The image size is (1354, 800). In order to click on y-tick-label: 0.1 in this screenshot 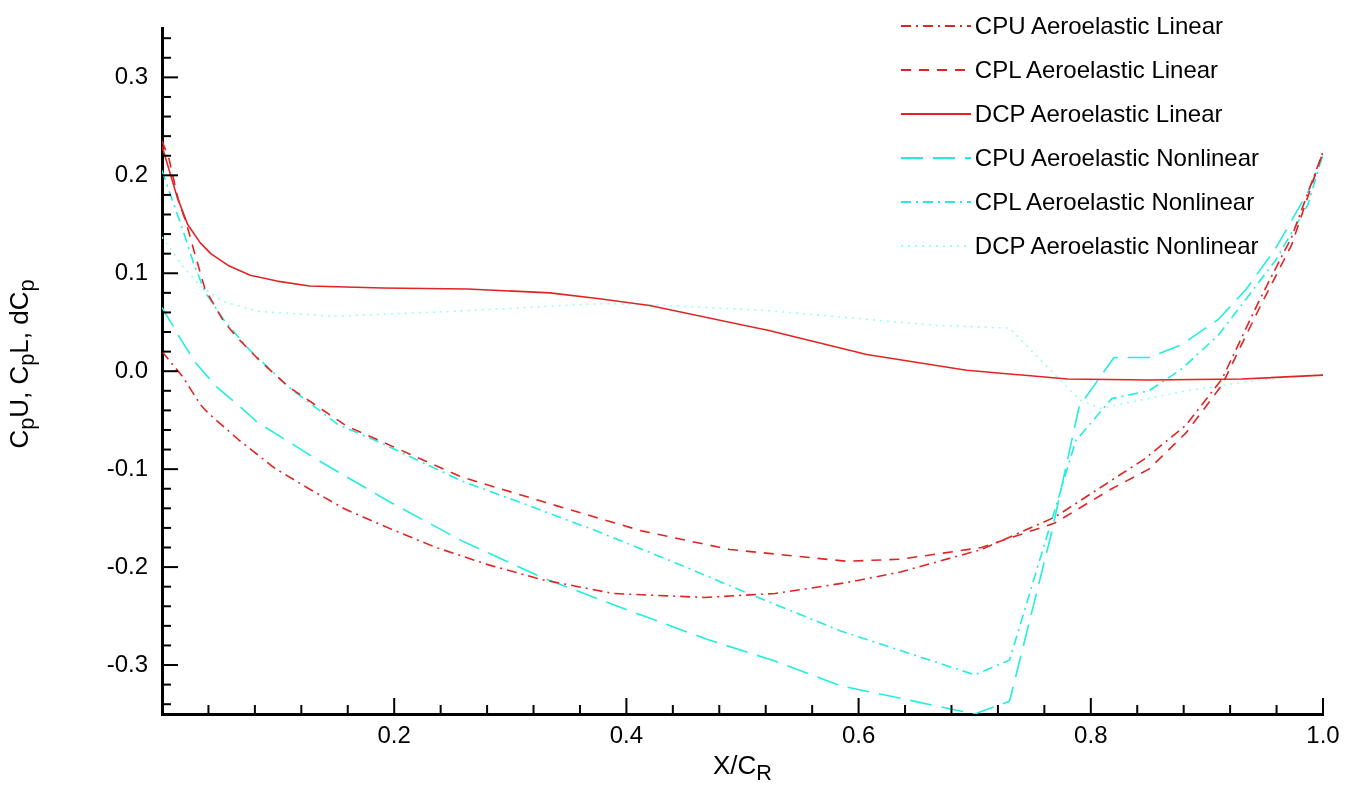, I will do `click(131, 271)`.